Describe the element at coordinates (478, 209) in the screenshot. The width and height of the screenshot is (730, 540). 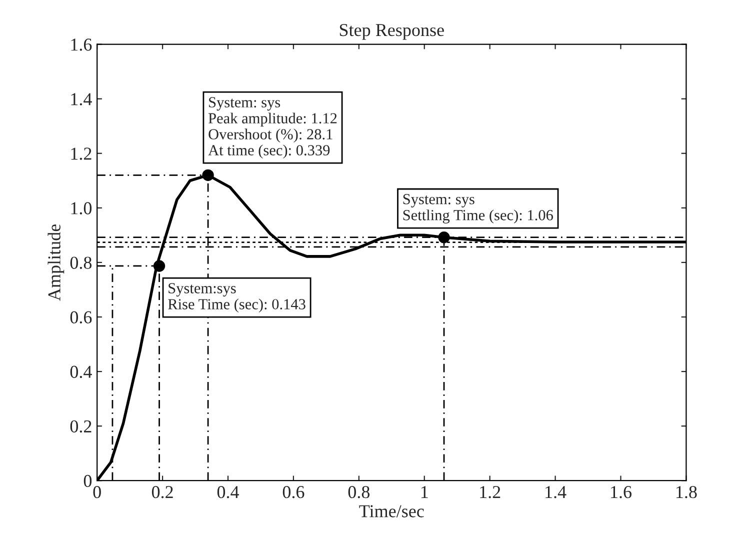
I see `annotation: System: sys Settling Time (sec): 1.06` at that location.